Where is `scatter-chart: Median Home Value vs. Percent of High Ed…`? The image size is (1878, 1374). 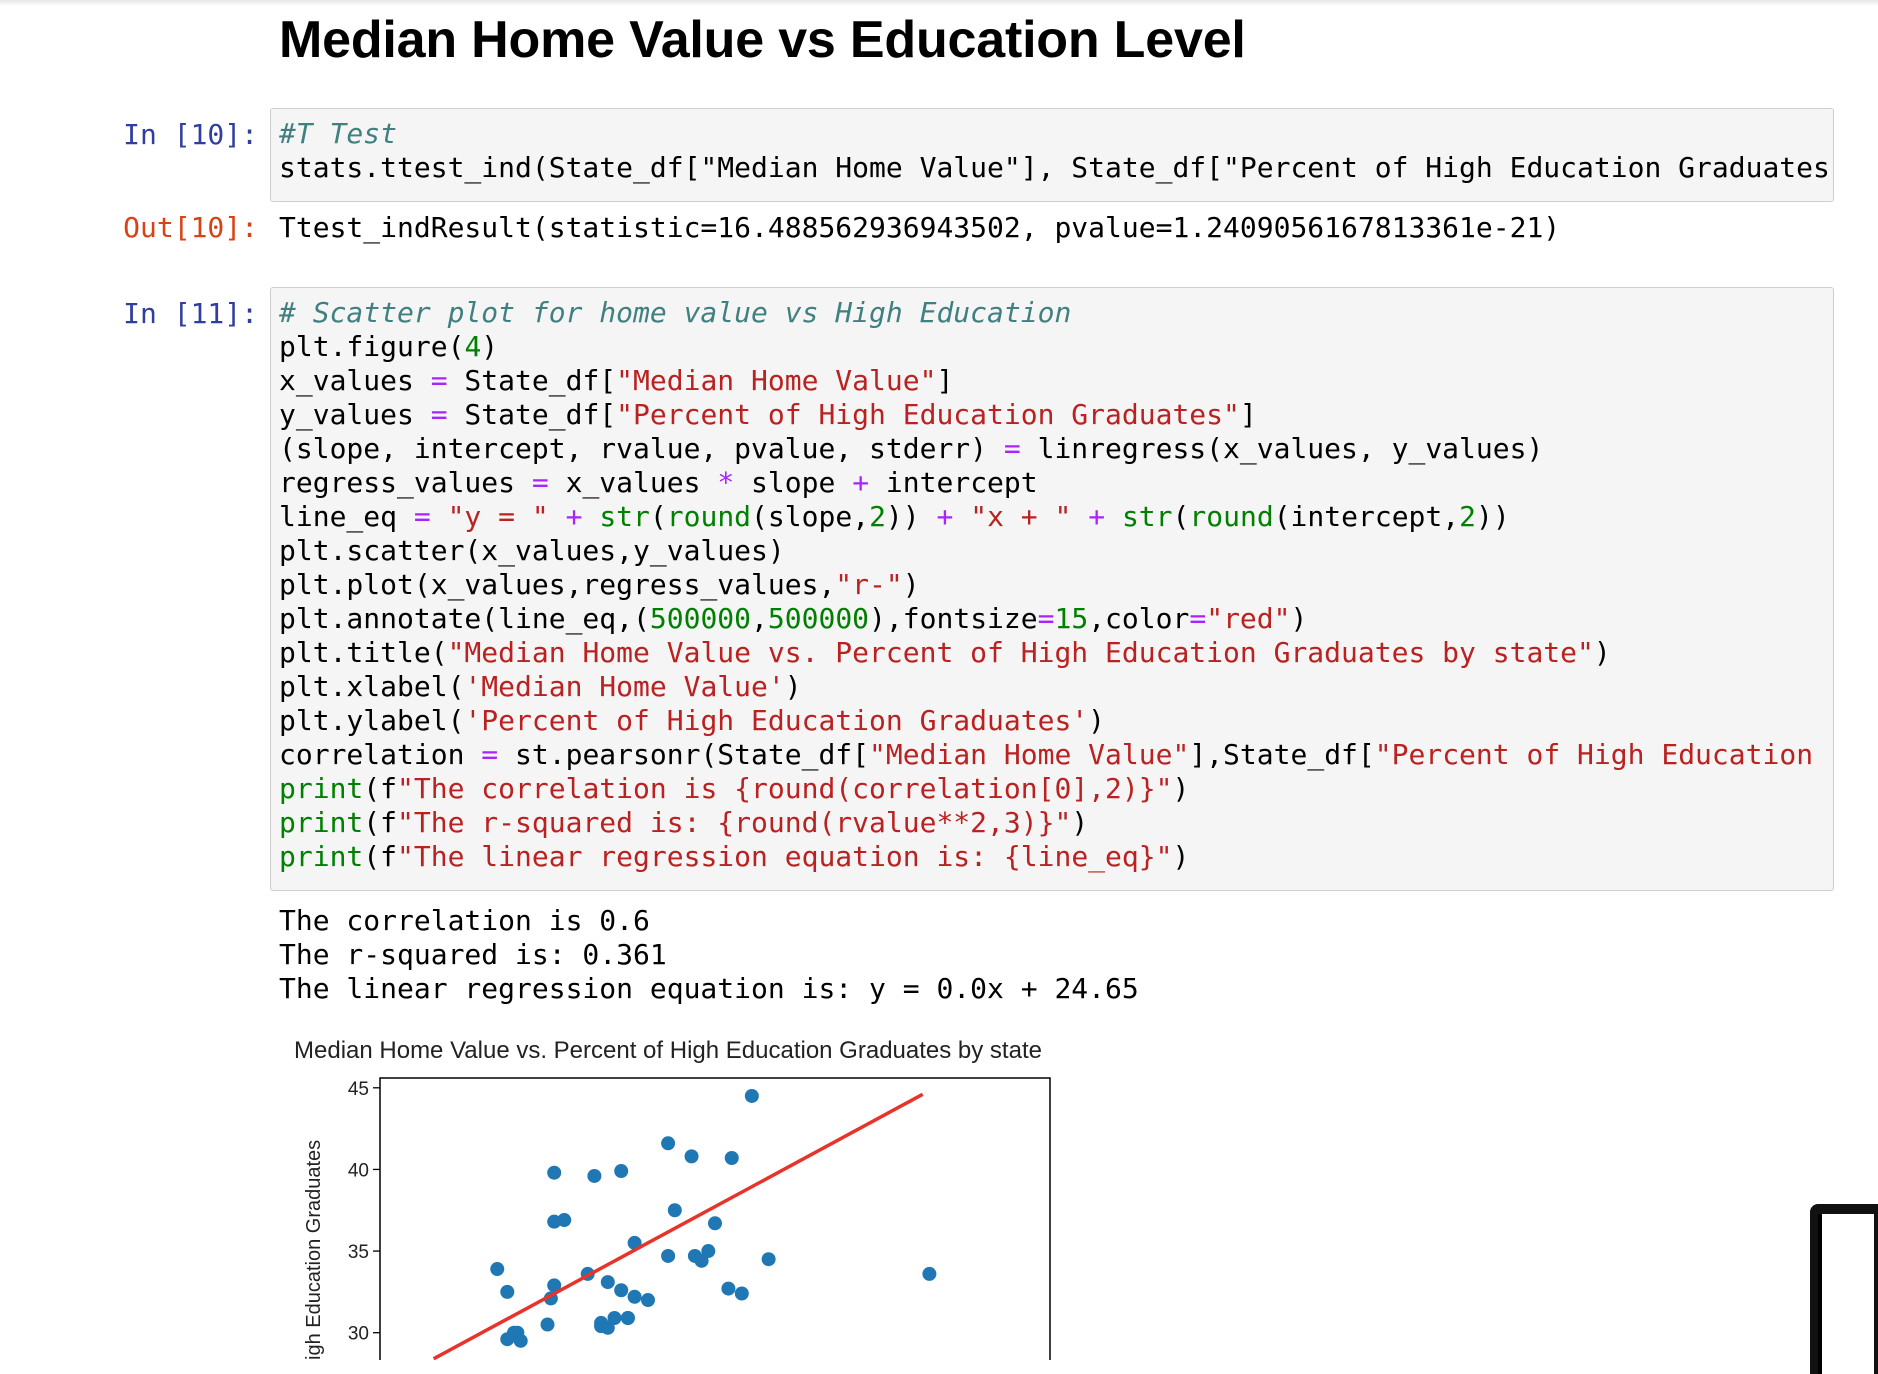 scatter-chart: Median Home Value vs. Percent of High Ed… is located at coordinates (720, 1195).